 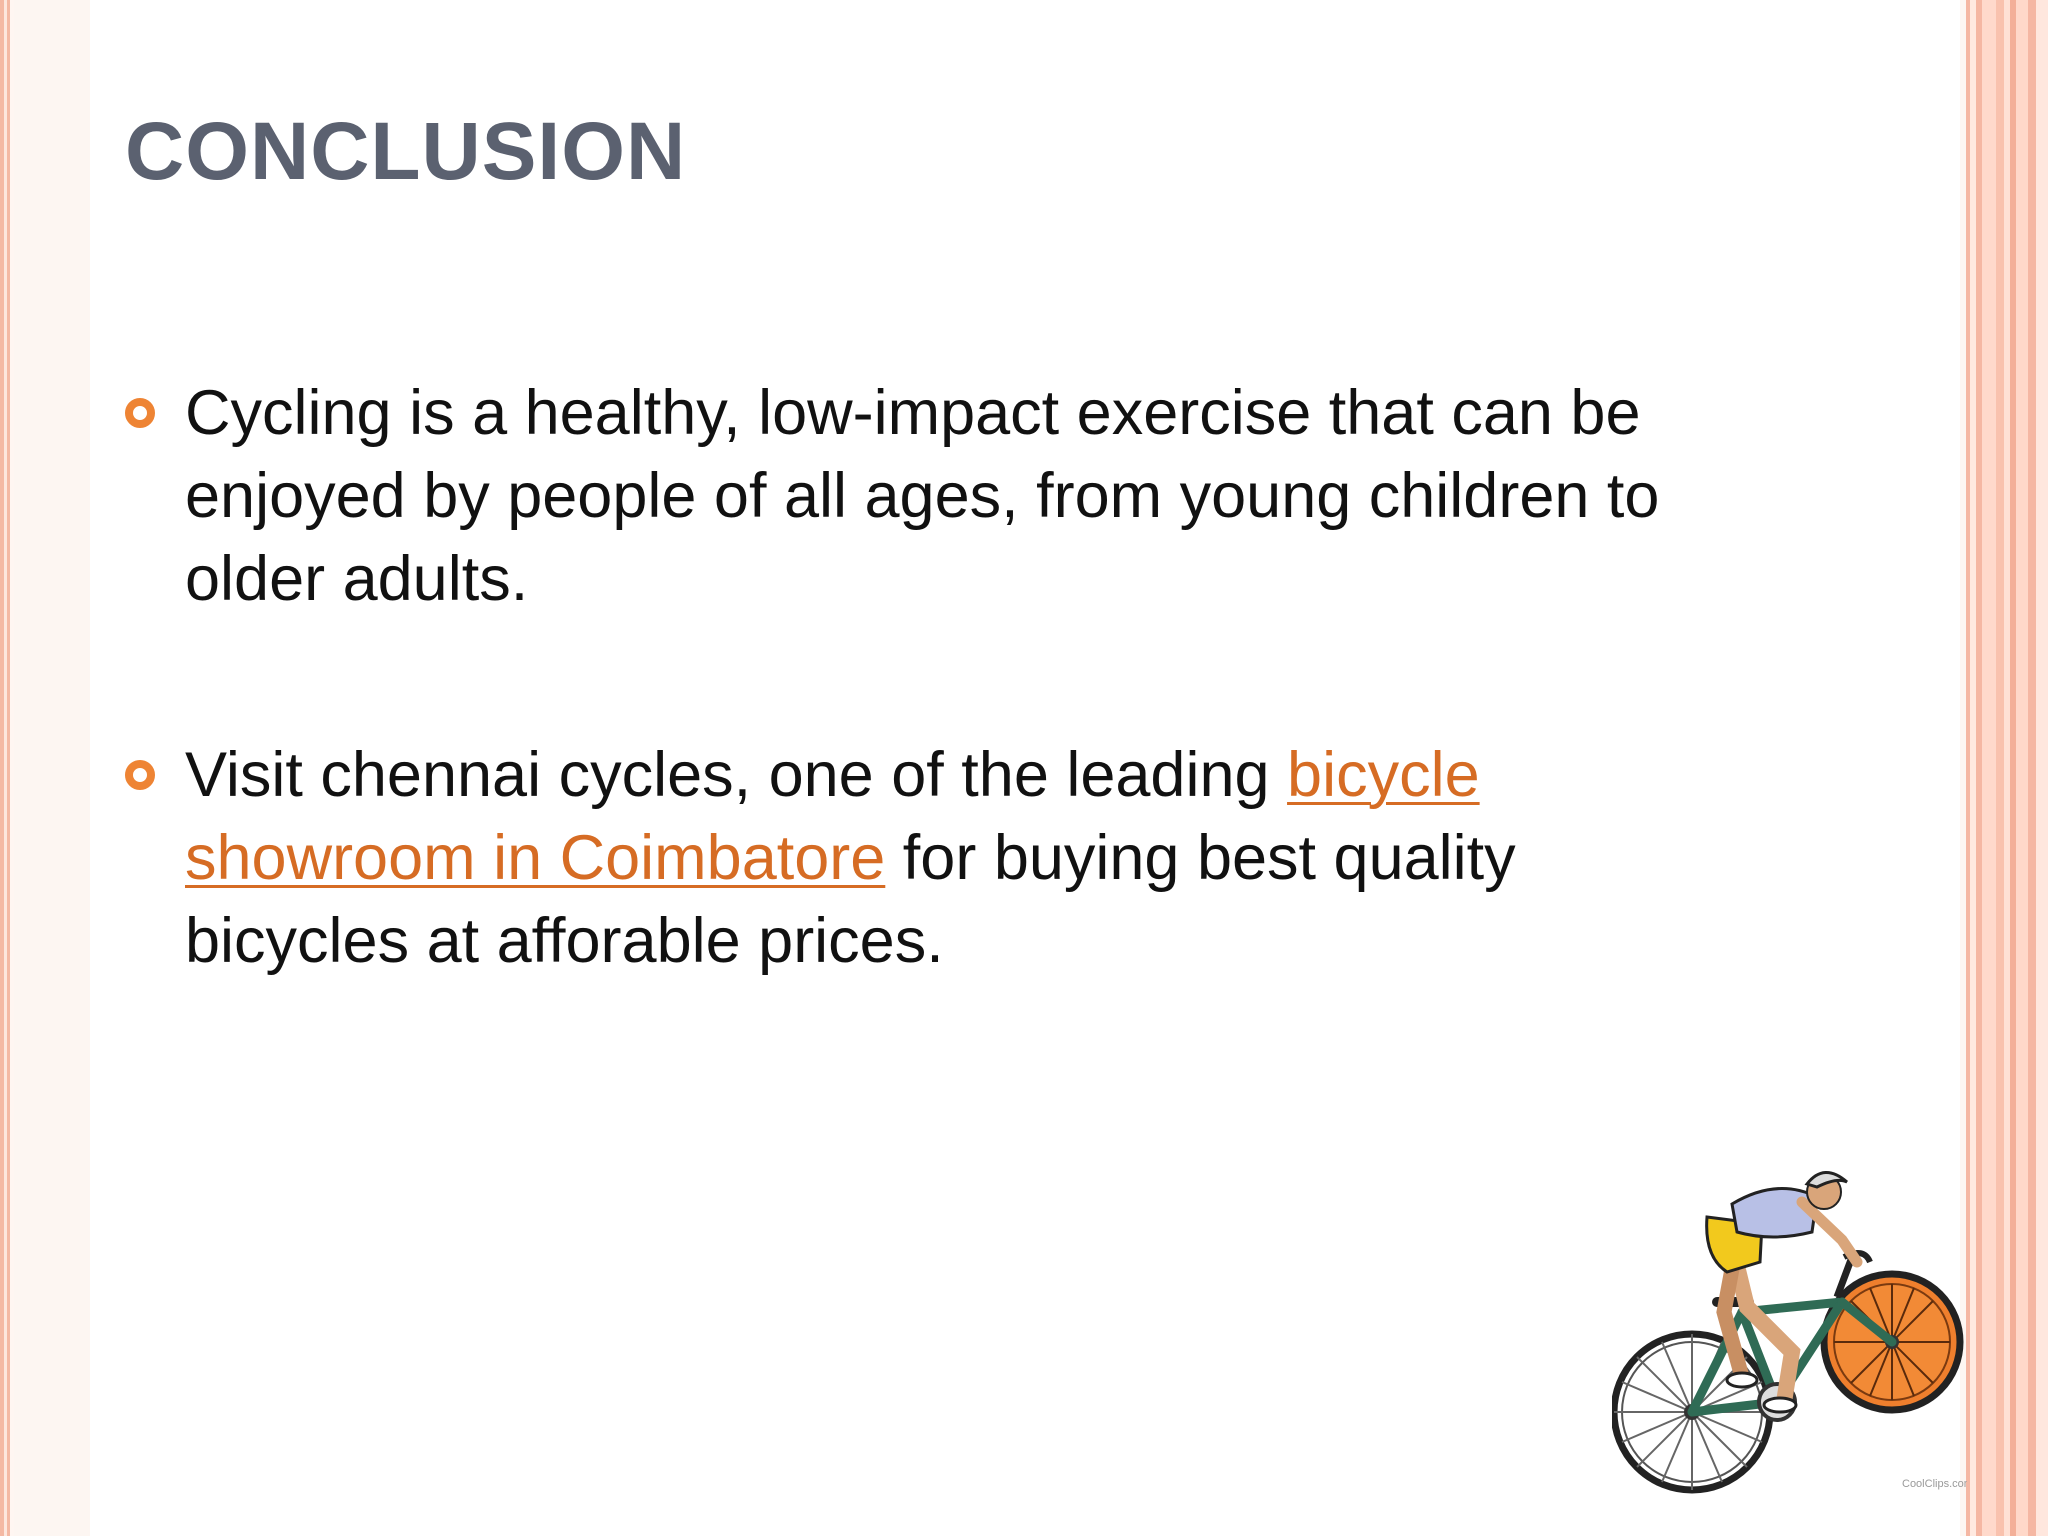 I want to click on image-credit: CoolClips.com, so click(x=1934, y=1484).